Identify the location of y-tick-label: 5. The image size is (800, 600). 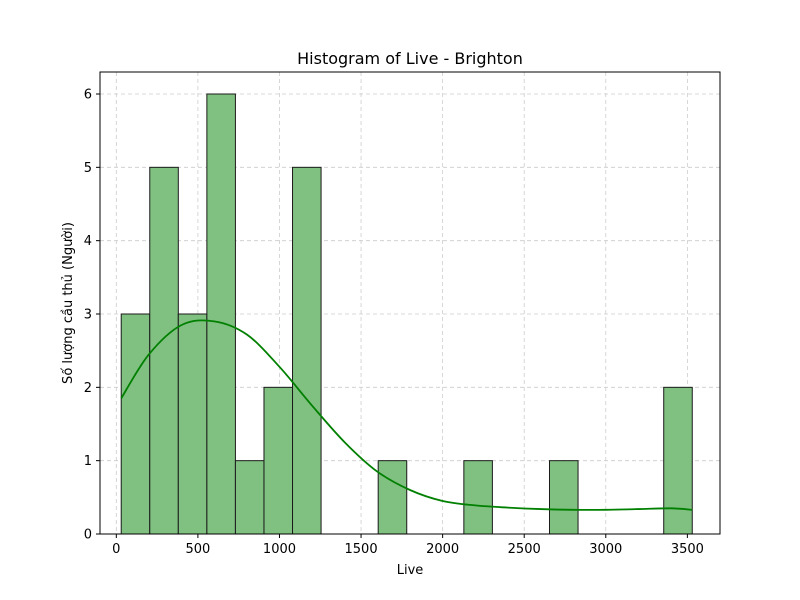
(88, 168).